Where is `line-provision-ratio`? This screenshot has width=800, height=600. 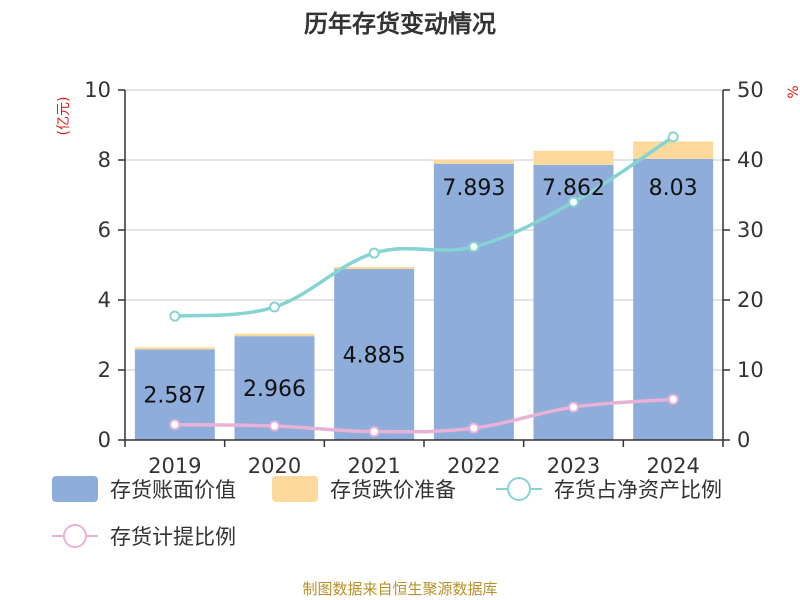
line-provision-ratio is located at coordinates (424, 415).